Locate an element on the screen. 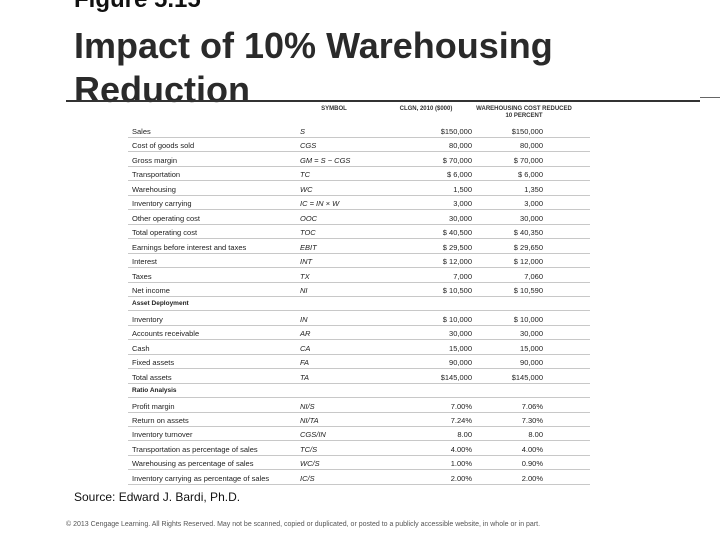 Image resolution: width=720 pixels, height=540 pixels. row-value-2010: 2.00% is located at coordinates (461, 478).